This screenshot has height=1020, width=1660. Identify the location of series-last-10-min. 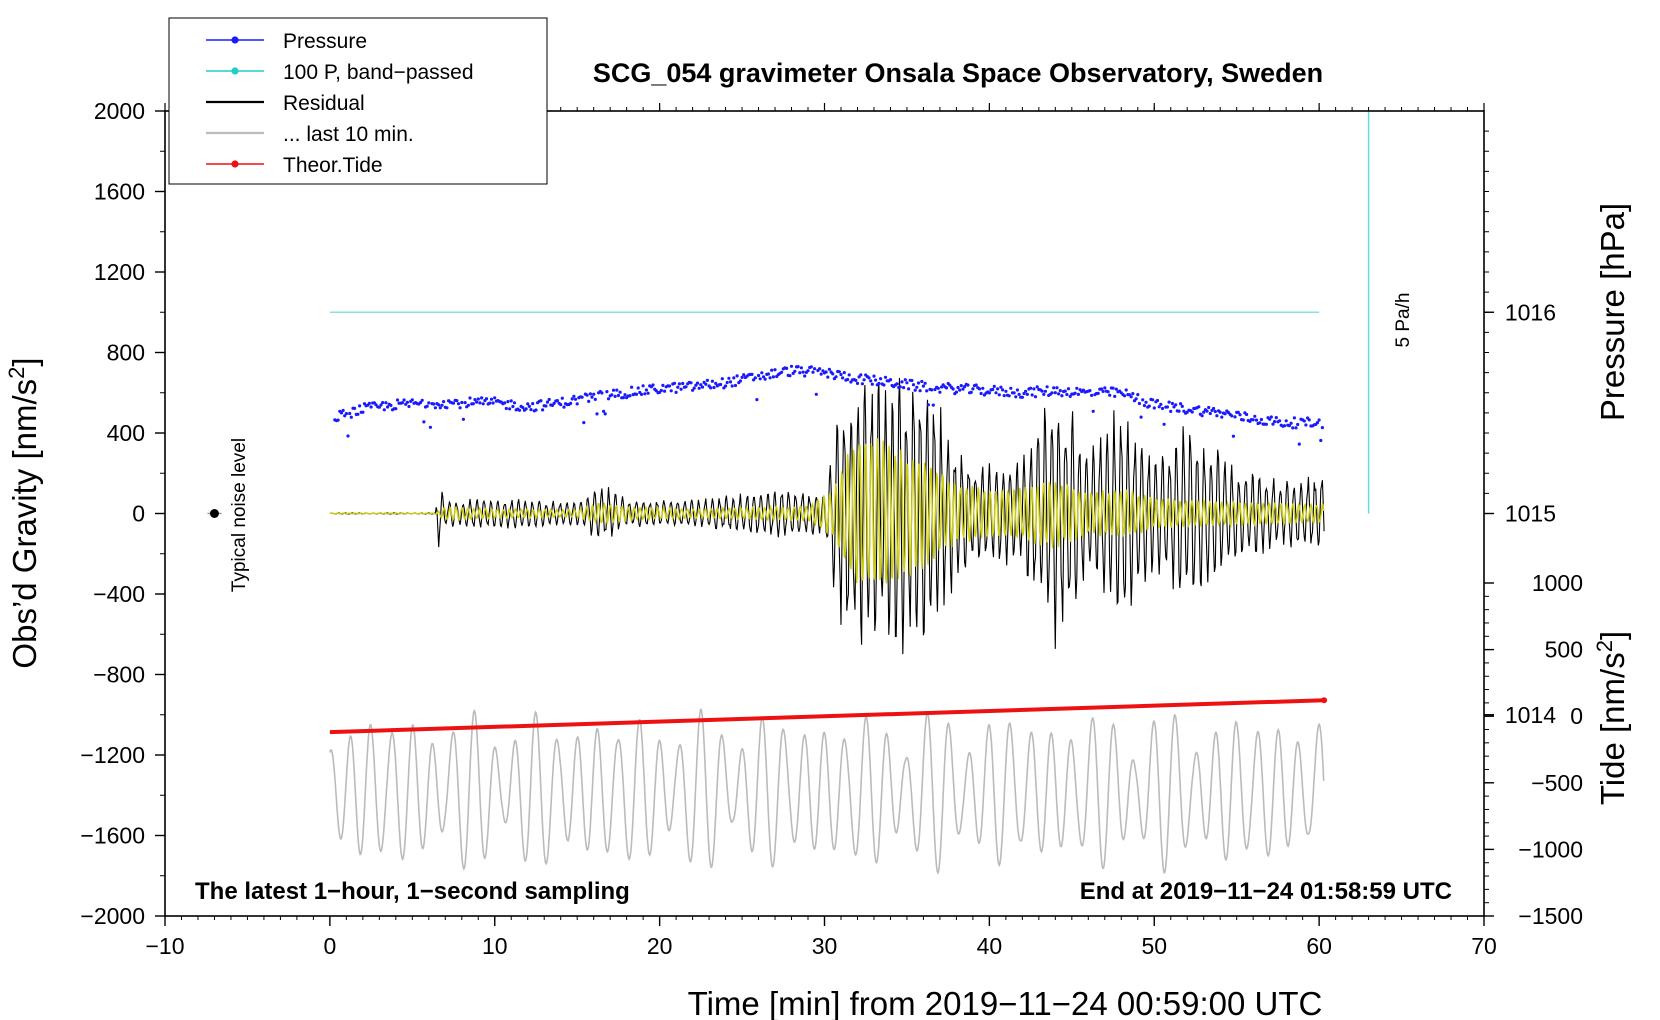
(827, 791).